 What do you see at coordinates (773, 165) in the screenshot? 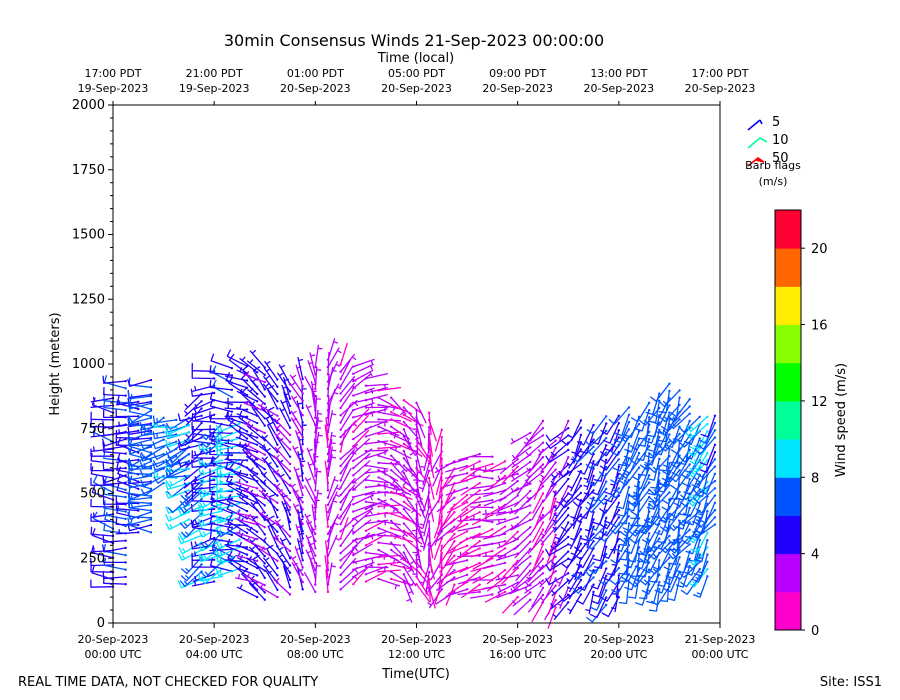
I see `barb-legend-title: Barb flags` at bounding box center [773, 165].